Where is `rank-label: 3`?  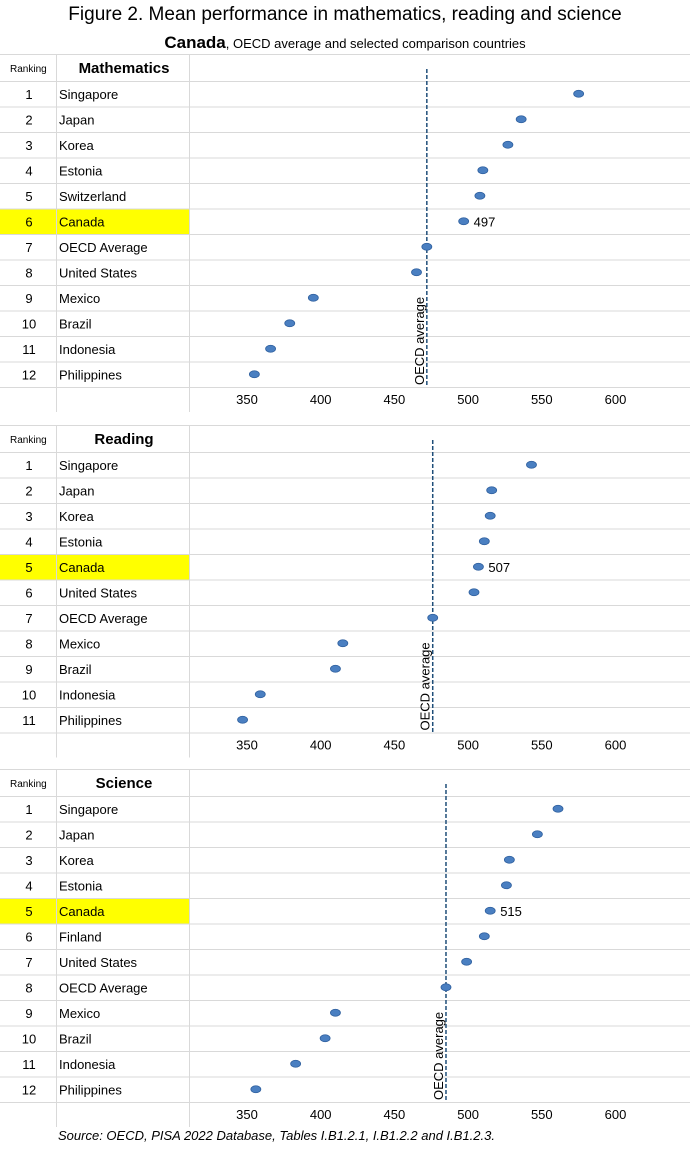 rank-label: 3 is located at coordinates (28, 145).